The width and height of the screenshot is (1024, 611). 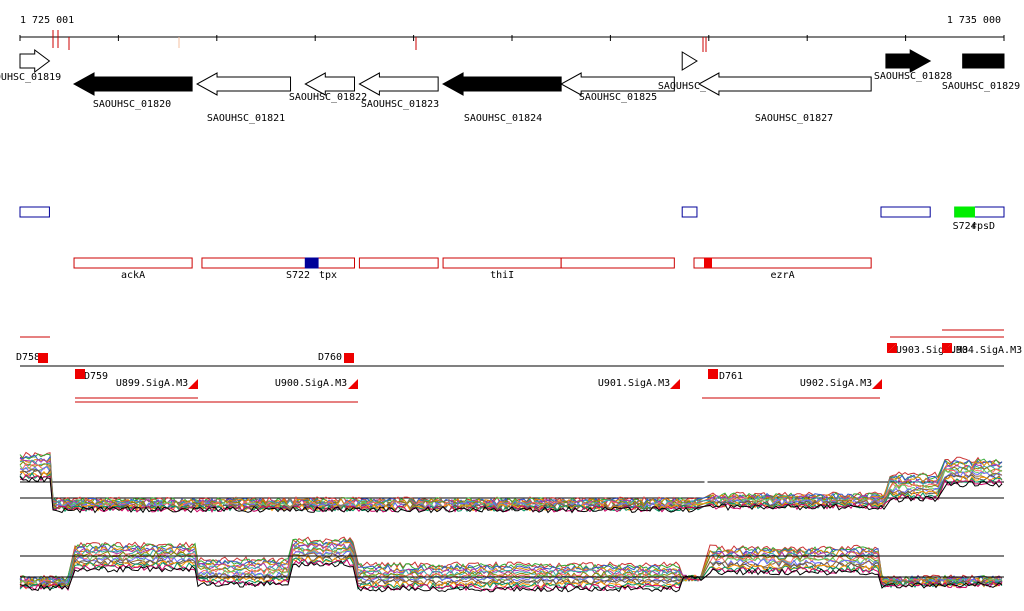 I want to click on operon-label: rpsD, so click(x=983, y=226).